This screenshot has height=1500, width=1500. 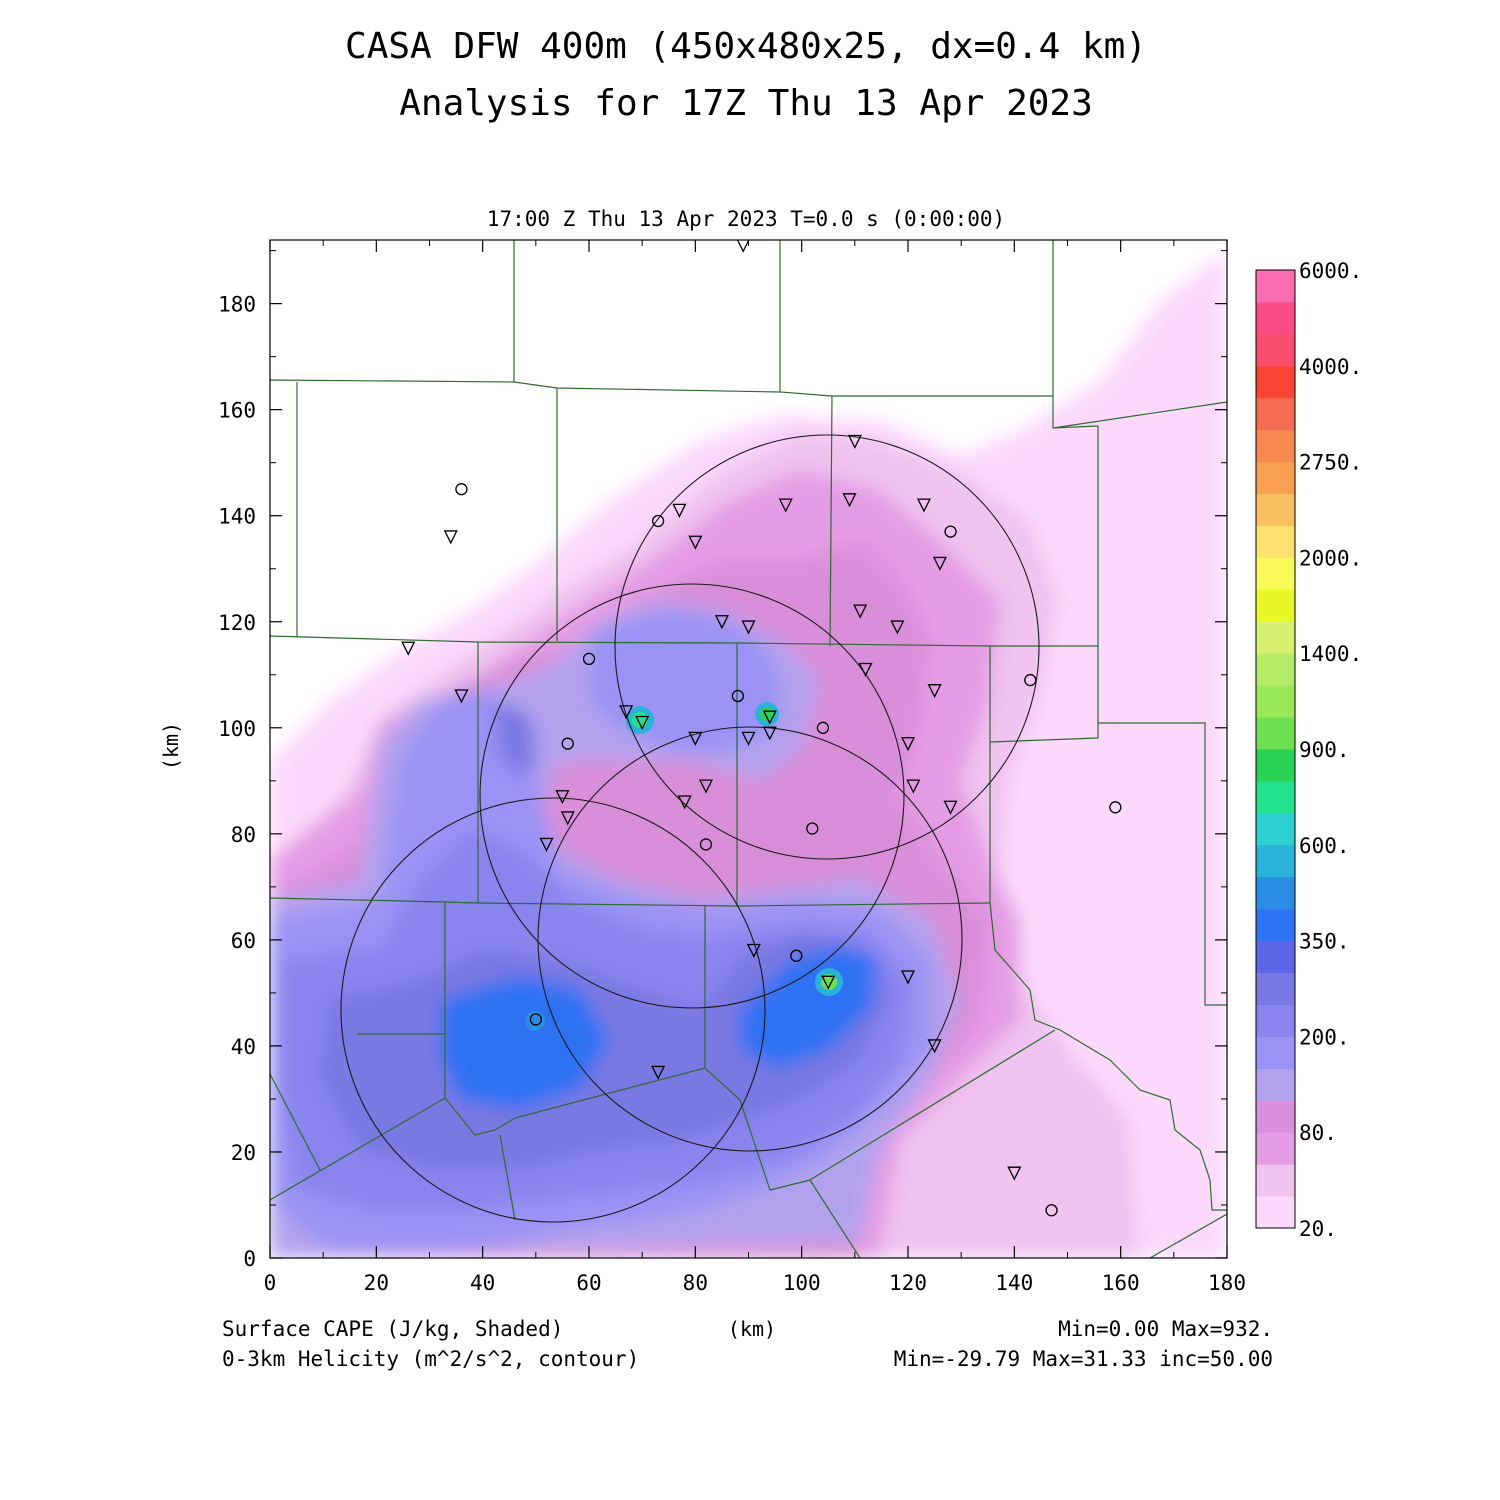 I want to click on colorbar-label: 600., so click(x=1324, y=846).